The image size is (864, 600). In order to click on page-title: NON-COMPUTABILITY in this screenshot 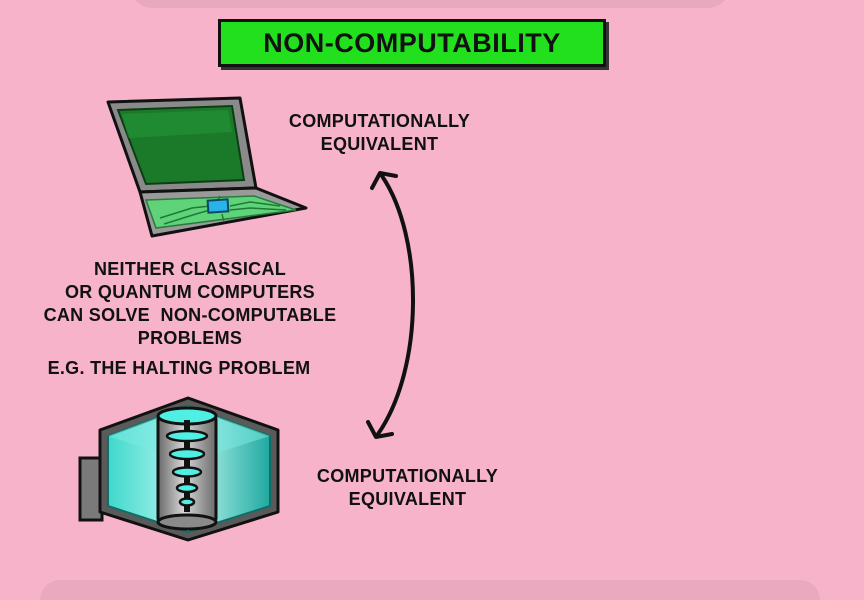, I will do `click(412, 42)`.